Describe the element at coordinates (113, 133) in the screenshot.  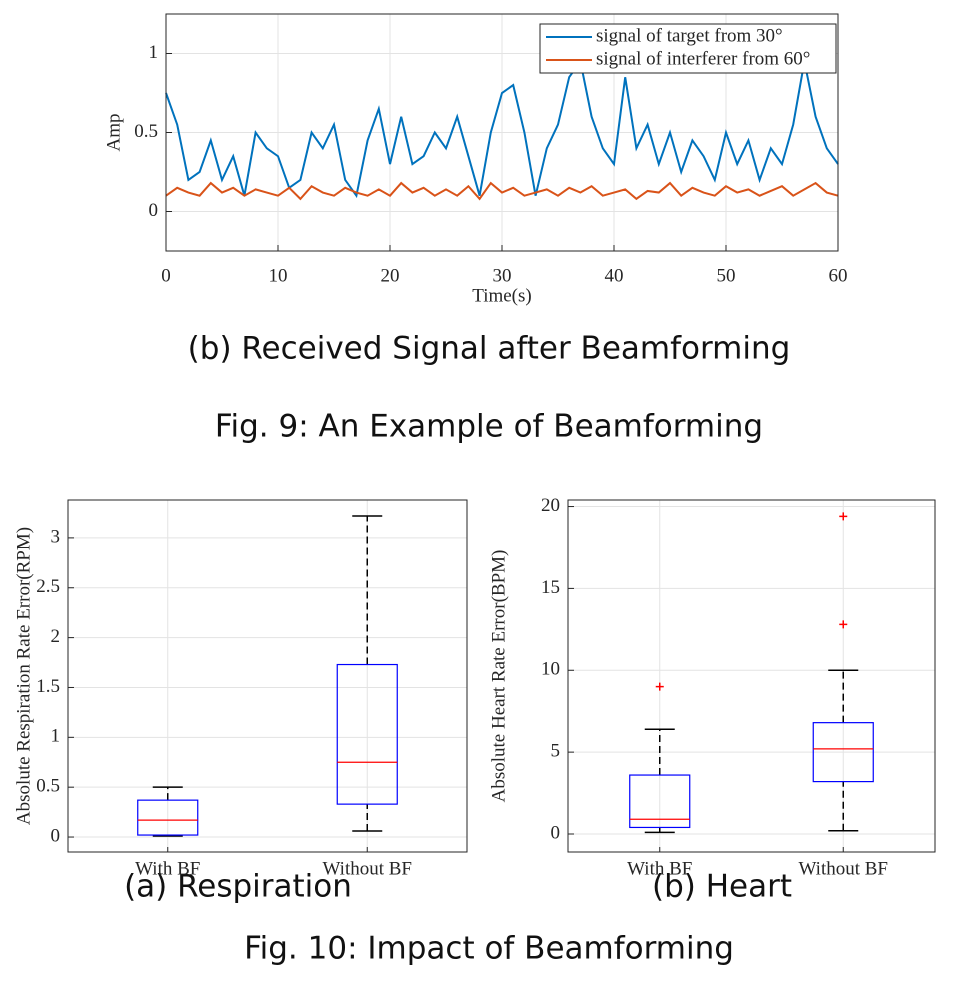
I see `y-axis-label: Amp` at that location.